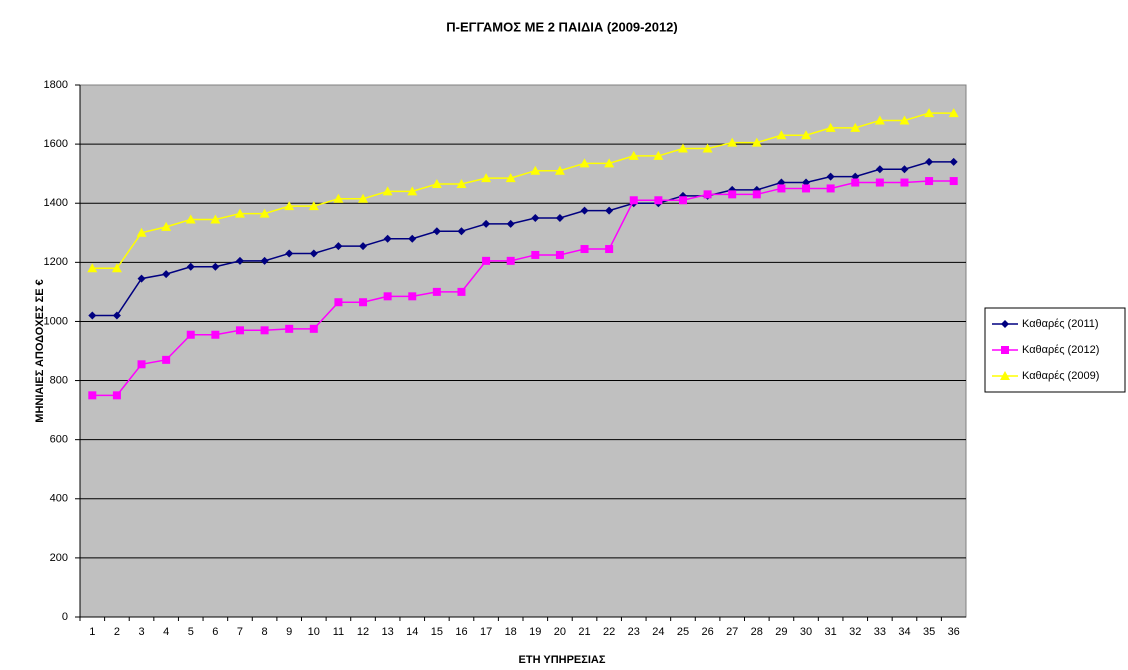 Image resolution: width=1128 pixels, height=670 pixels. I want to click on y-tick-label: 1000, so click(56, 321).